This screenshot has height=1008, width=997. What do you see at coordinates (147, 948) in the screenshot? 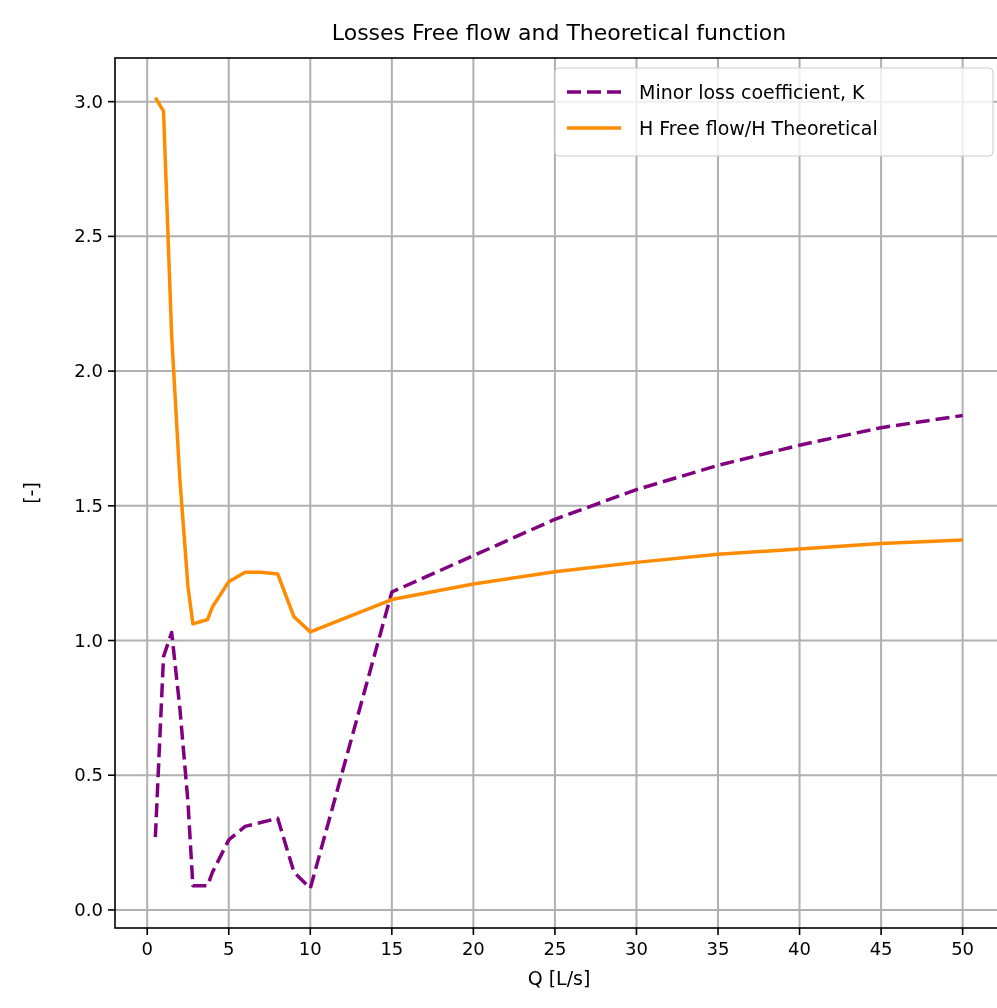
I see `x-tick-label: 0` at bounding box center [147, 948].